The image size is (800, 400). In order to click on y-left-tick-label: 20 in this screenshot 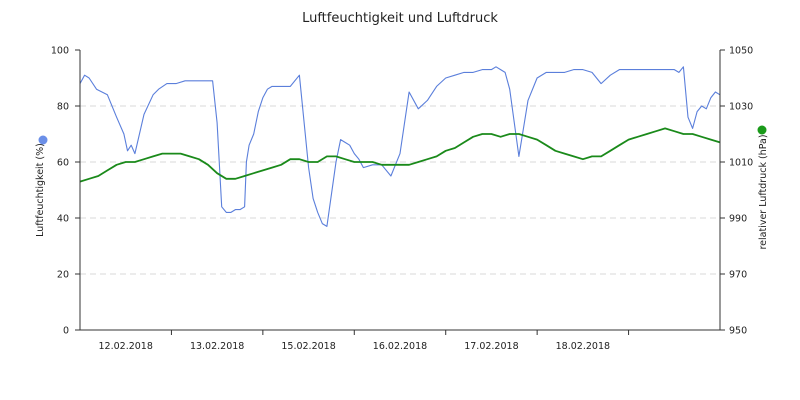, I will do `click(63, 275)`.